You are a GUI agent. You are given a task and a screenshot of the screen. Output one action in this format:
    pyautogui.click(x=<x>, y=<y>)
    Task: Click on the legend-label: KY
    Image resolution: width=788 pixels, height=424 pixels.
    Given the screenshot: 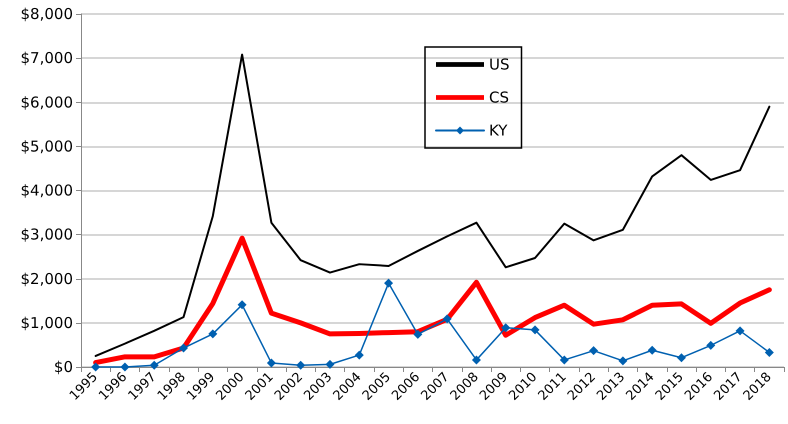 What is the action you would take?
    pyautogui.click(x=498, y=131)
    